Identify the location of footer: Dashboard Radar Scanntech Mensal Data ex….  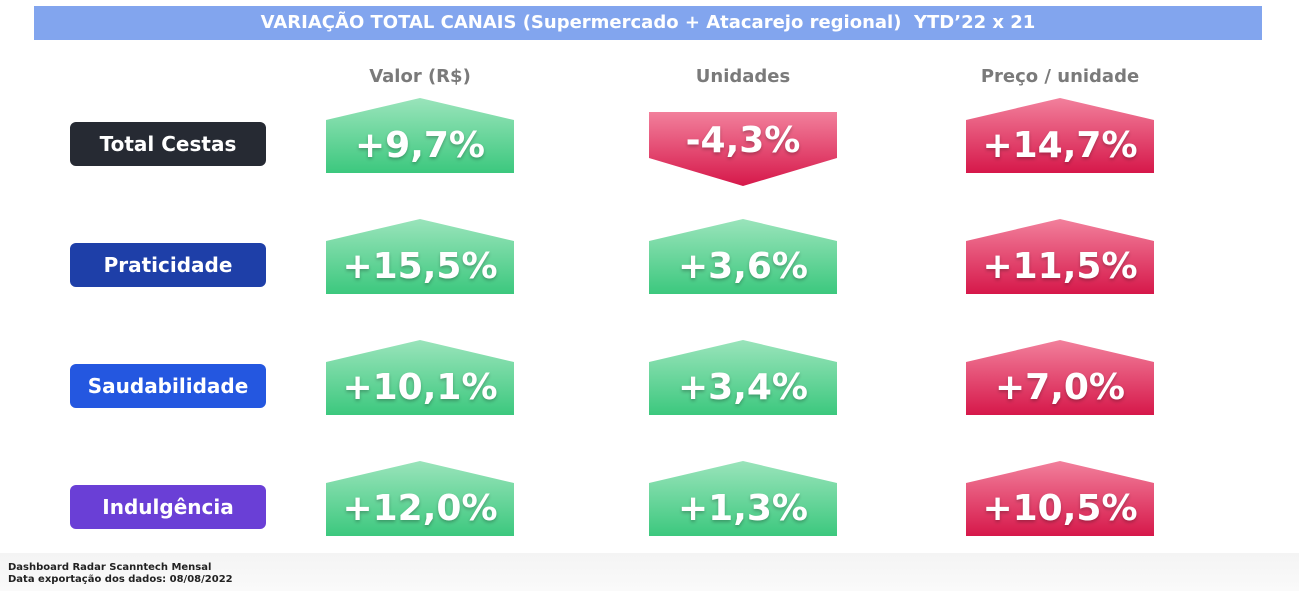
(120, 574).